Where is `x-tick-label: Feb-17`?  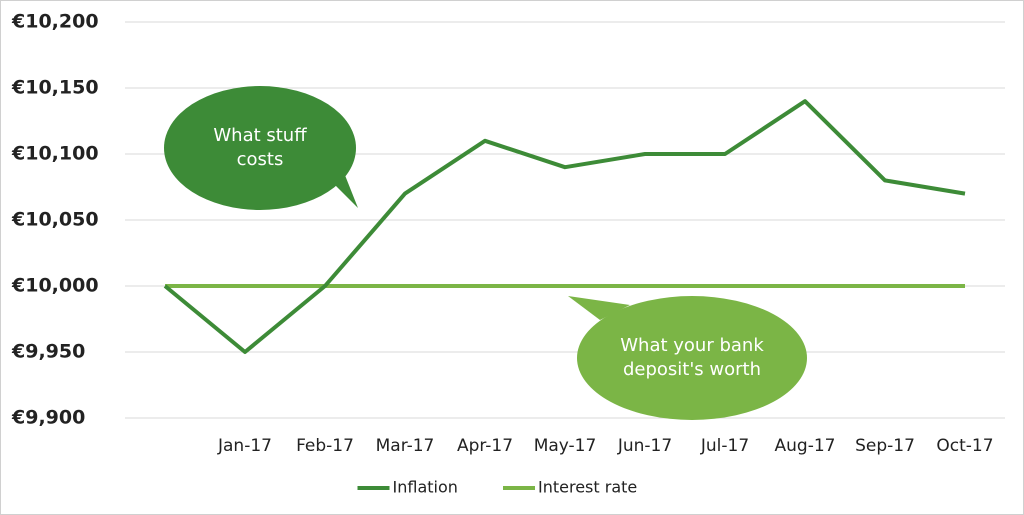
x-tick-label: Feb-17 is located at coordinates (325, 446).